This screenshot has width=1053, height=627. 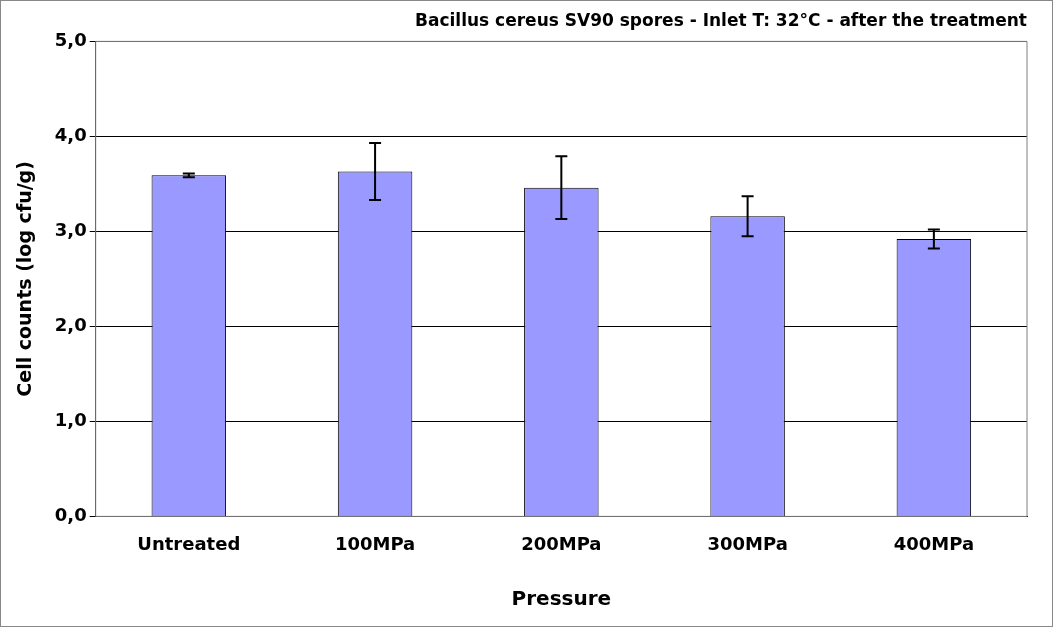 What do you see at coordinates (561, 598) in the screenshot?
I see `x-axis-title: Pressure` at bounding box center [561, 598].